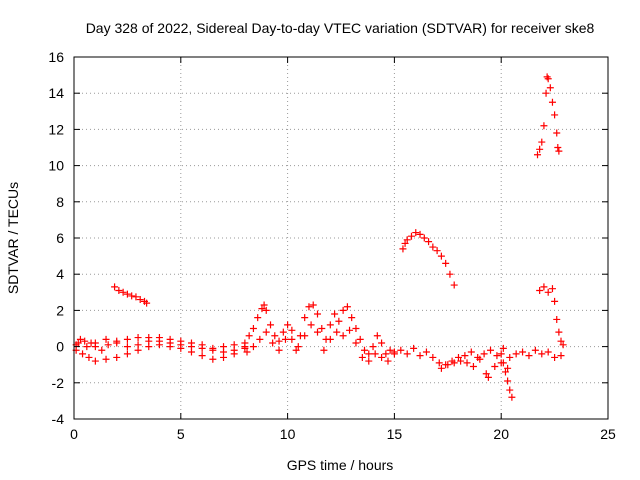 This screenshot has width=640, height=480. Describe the element at coordinates (288, 434) in the screenshot. I see `x-tick-label: 10` at that location.